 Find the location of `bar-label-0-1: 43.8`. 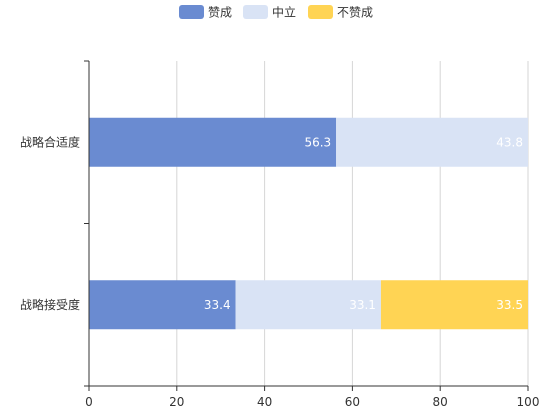

bar-label-0-1: 43.8 is located at coordinates (509, 142).